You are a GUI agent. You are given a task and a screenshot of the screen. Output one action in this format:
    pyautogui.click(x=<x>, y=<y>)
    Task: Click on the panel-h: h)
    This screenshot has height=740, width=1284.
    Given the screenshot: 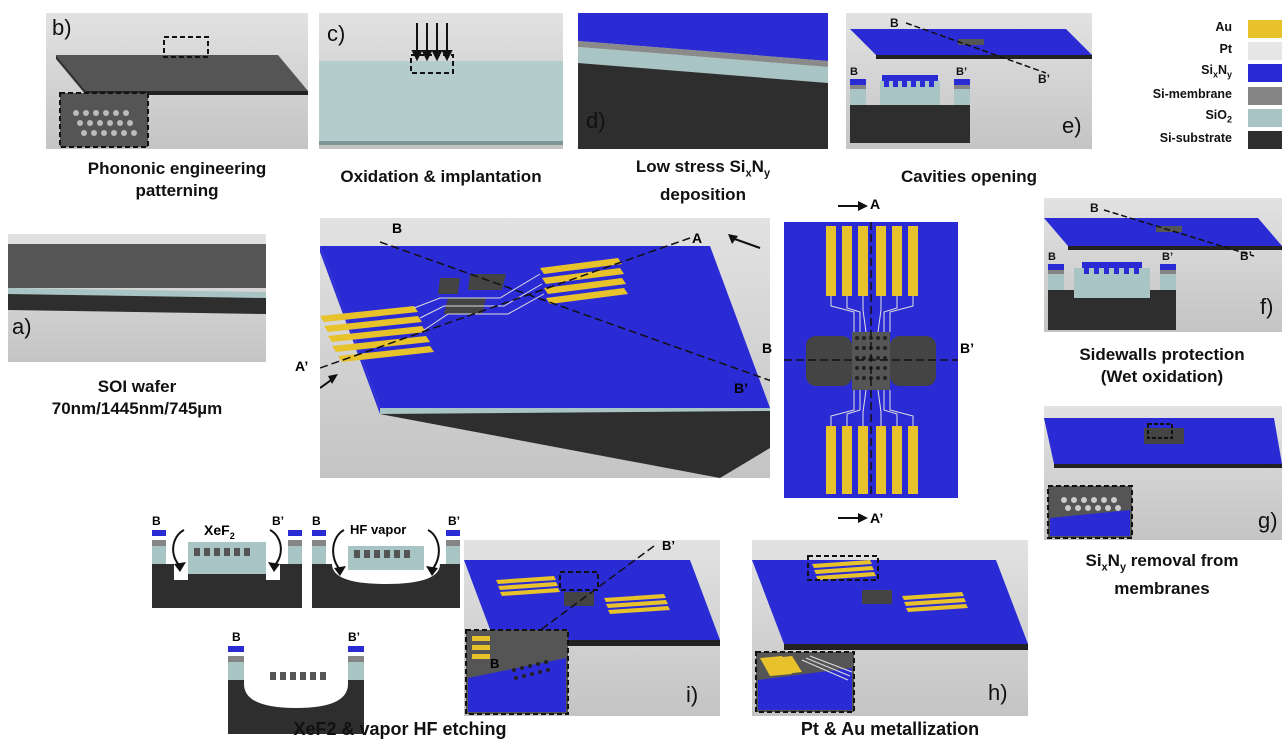 What is the action you would take?
    pyautogui.click(x=890, y=628)
    